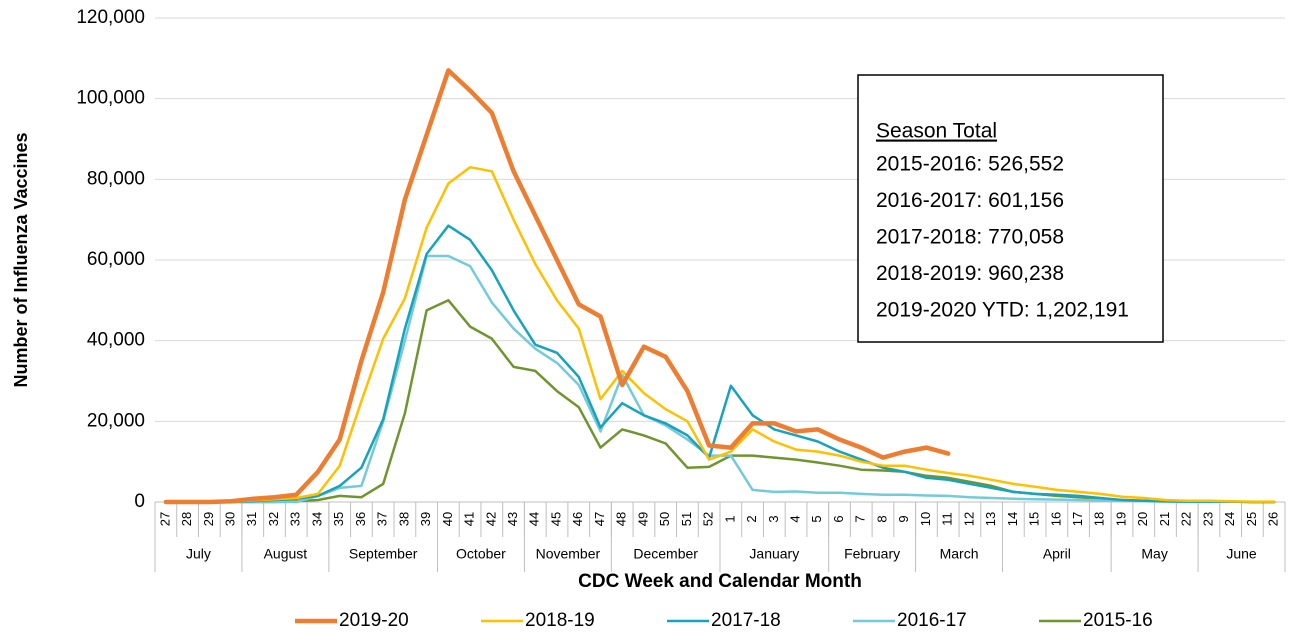  I want to click on x-tick-label: 15, so click(1034, 519).